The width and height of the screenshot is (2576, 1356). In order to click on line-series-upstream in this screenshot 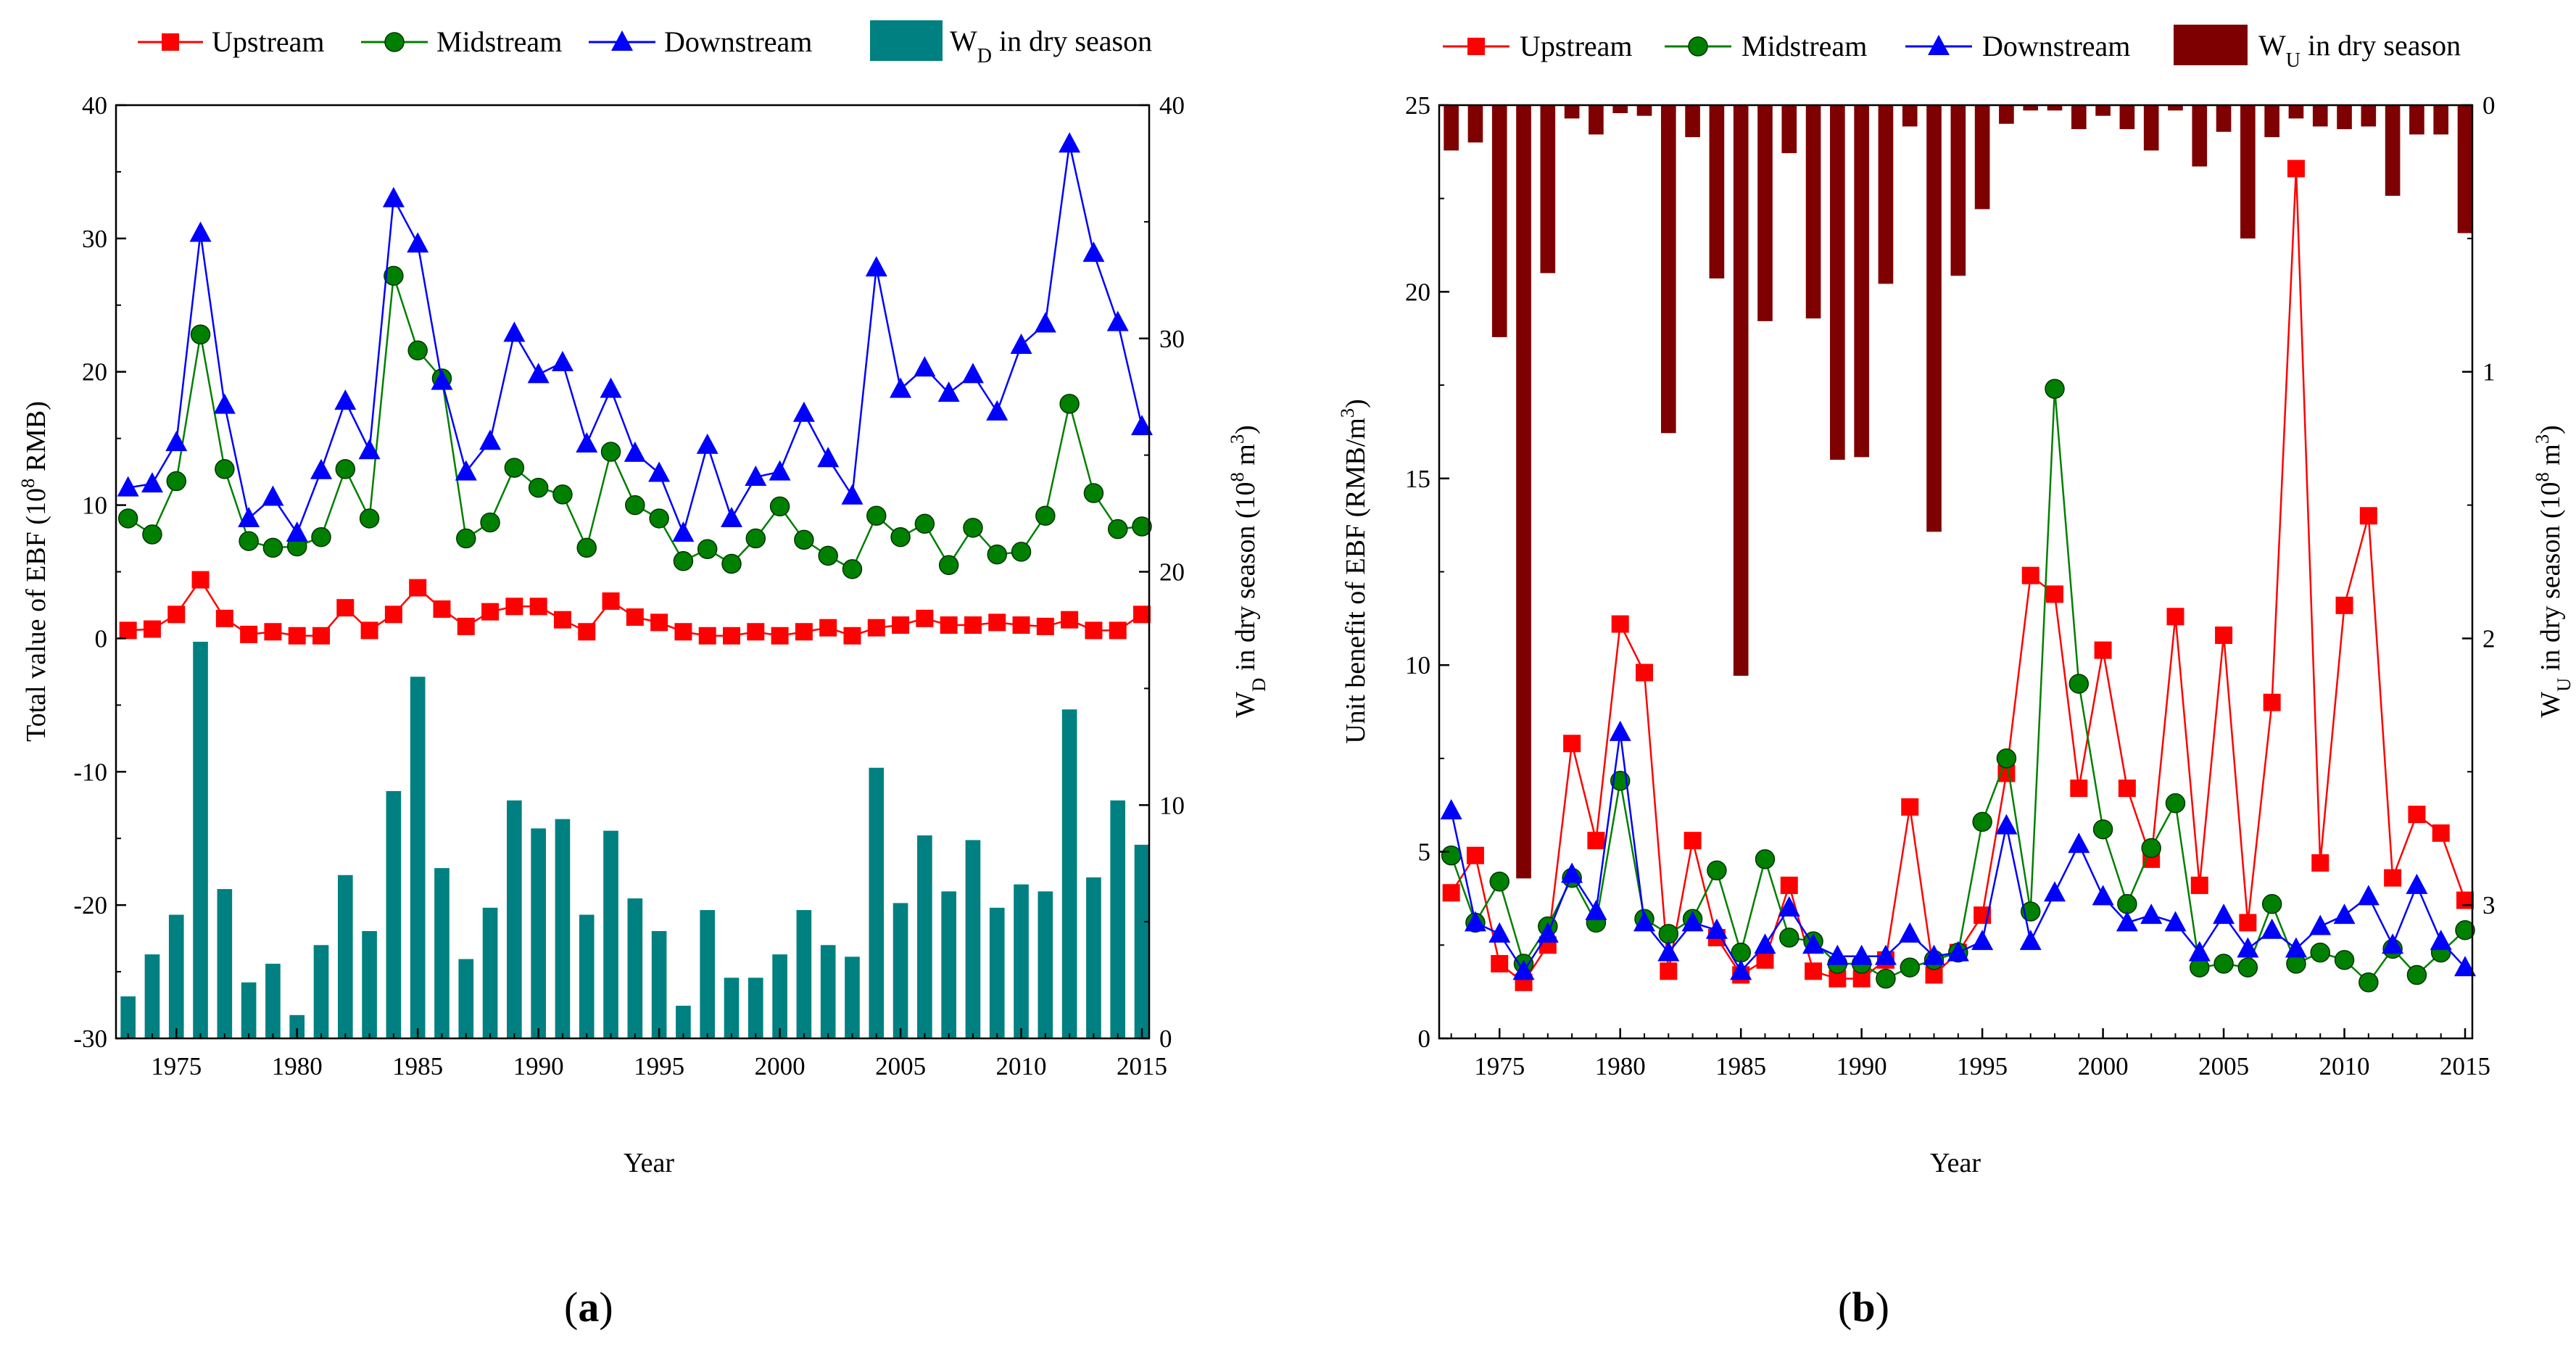, I will do `click(635, 608)`.